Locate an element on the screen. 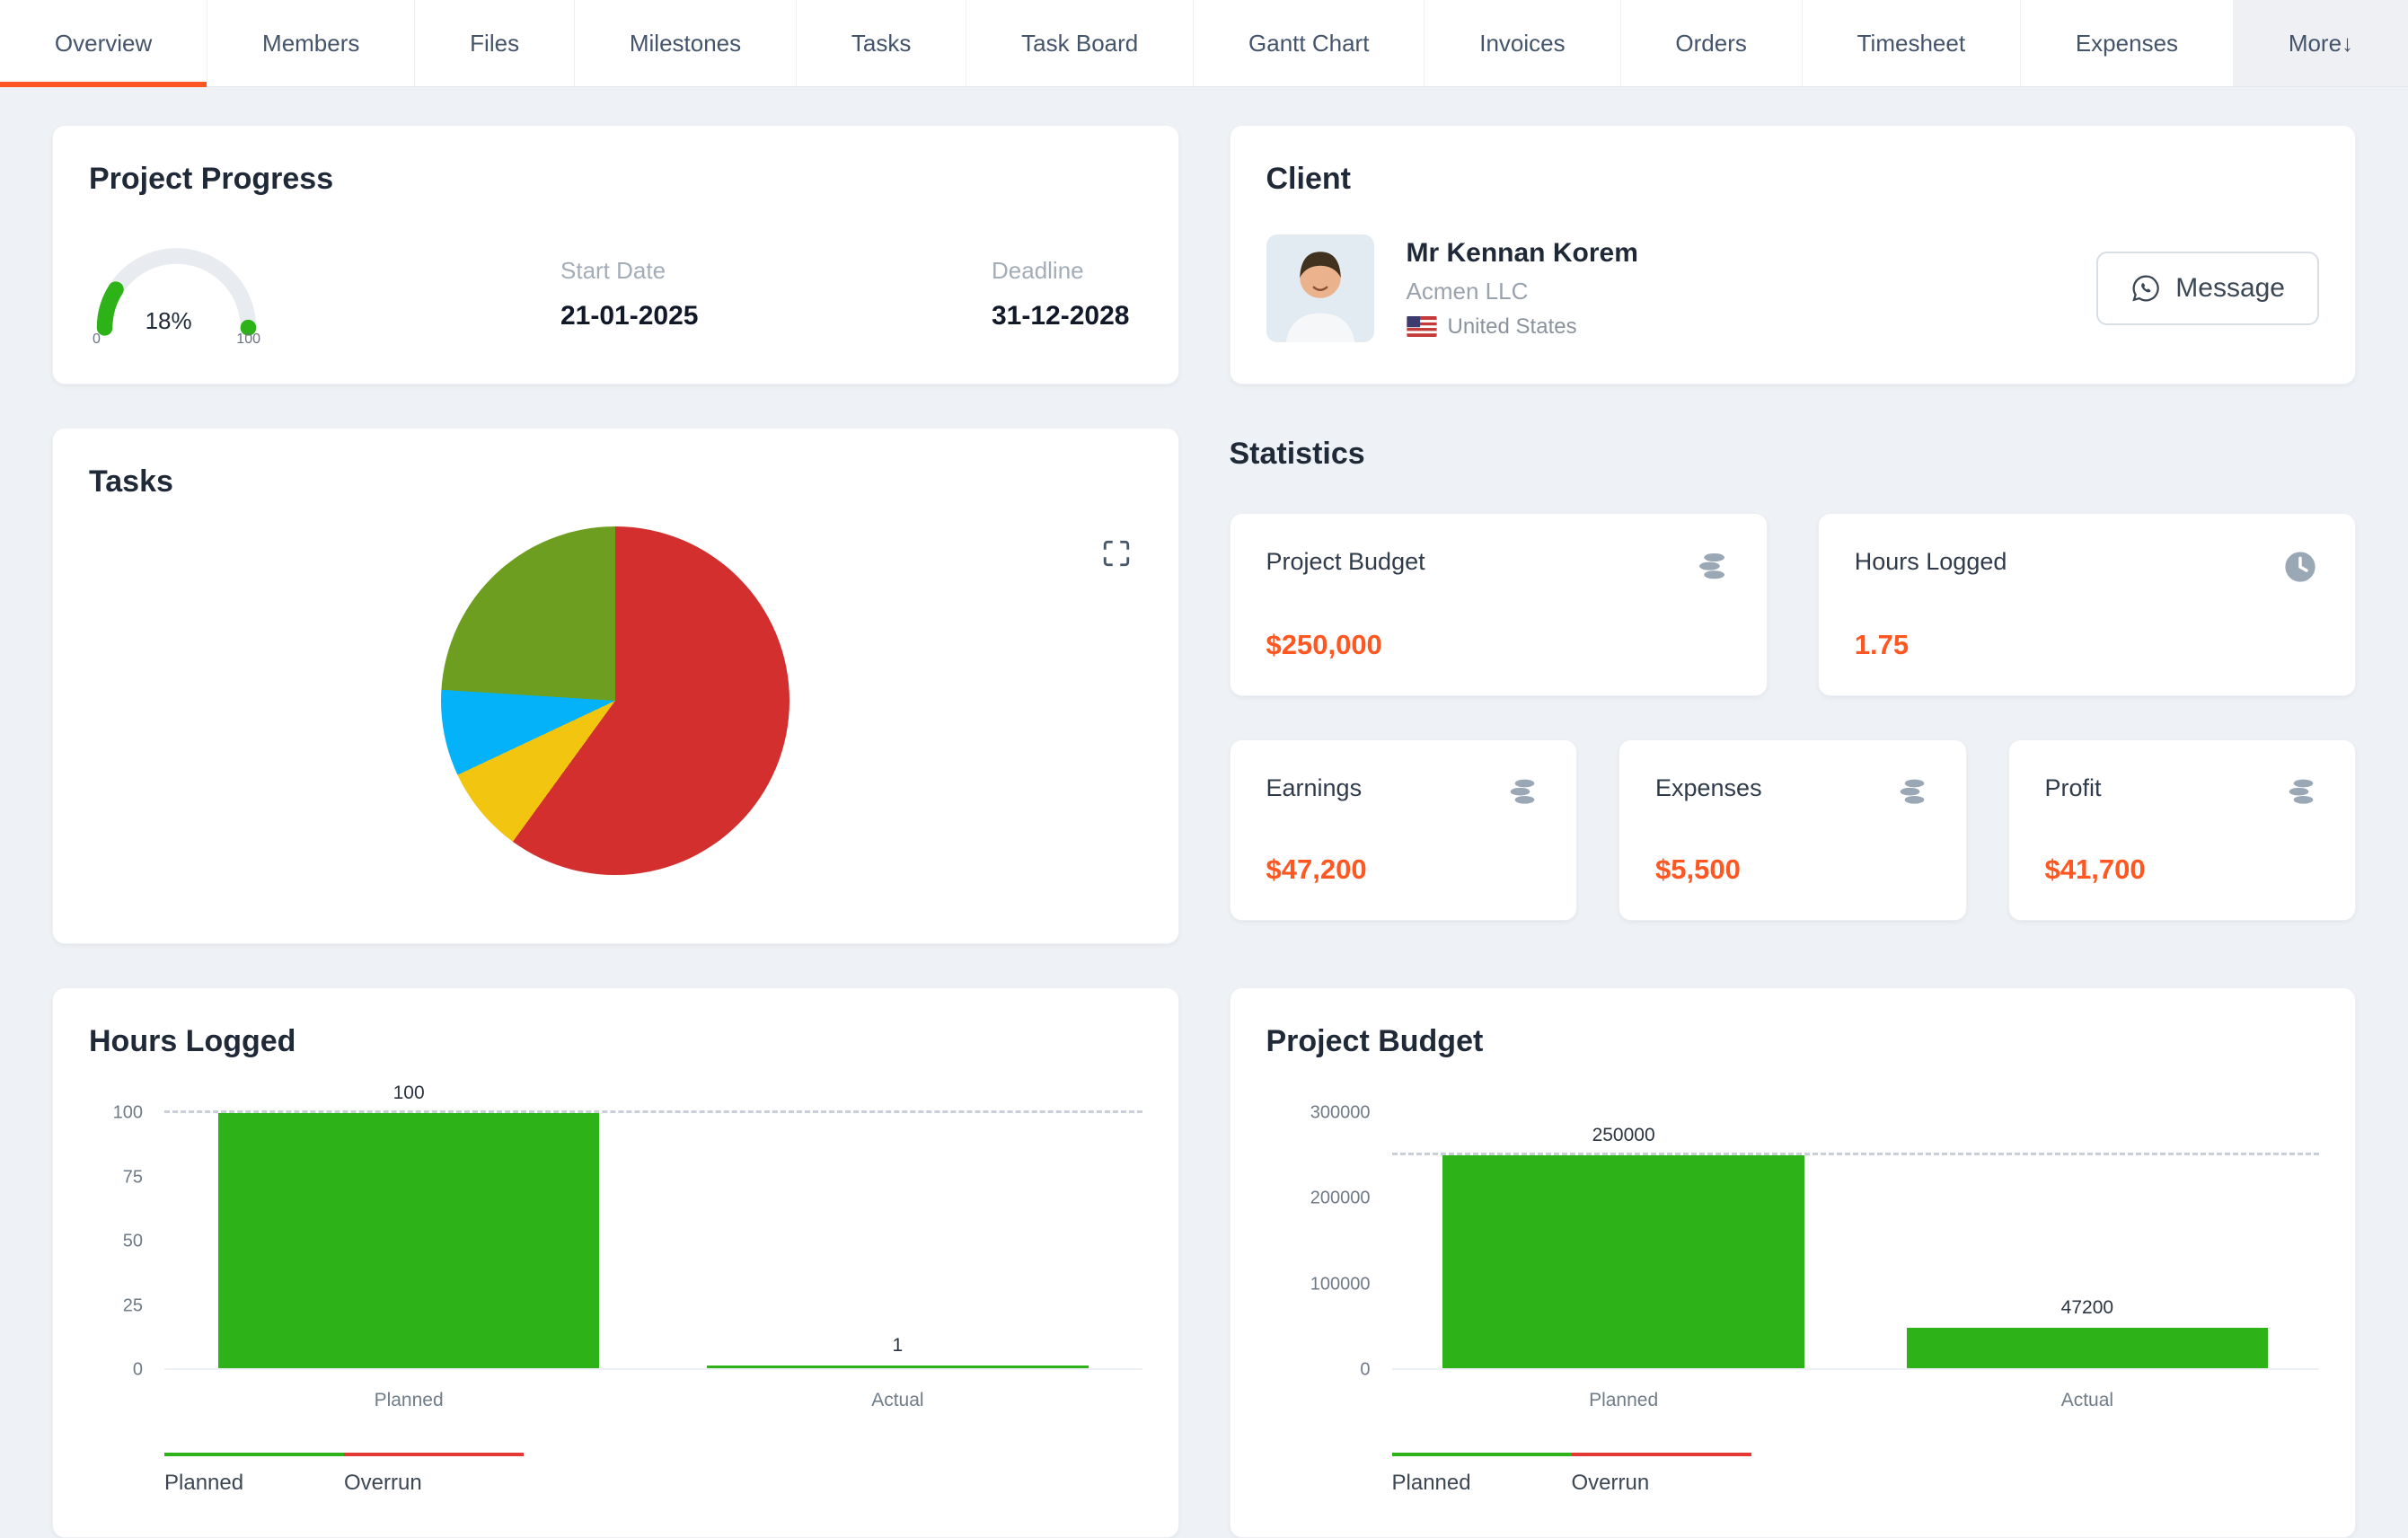  gauge-max-label: 100 is located at coordinates (248, 339).